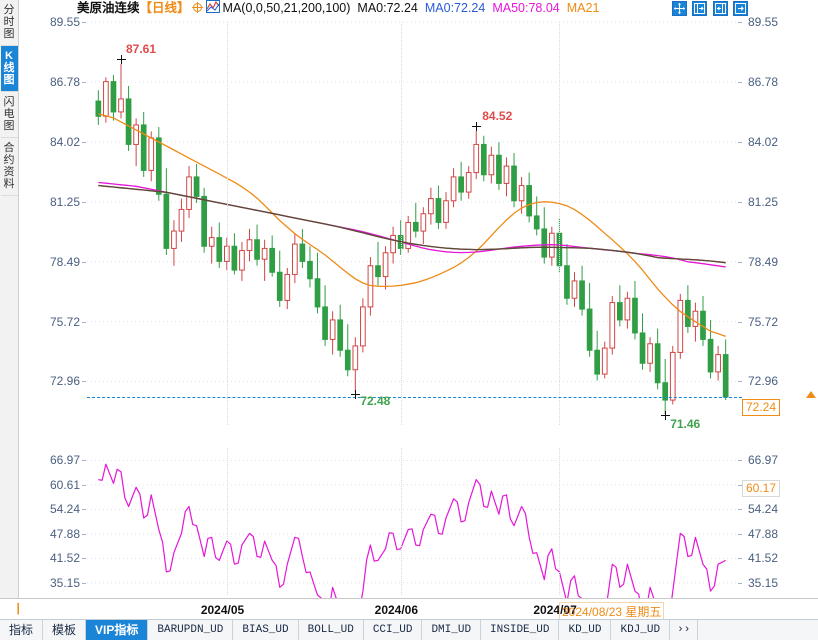 This screenshot has height=640, width=818. Describe the element at coordinates (414, 398) in the screenshot. I see `current-price-line` at that location.